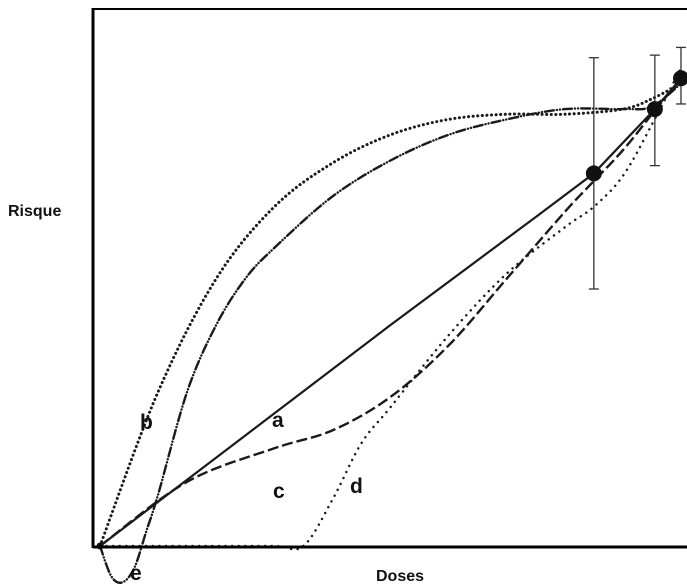  I want to click on x-axis-label: Doses, so click(400, 576).